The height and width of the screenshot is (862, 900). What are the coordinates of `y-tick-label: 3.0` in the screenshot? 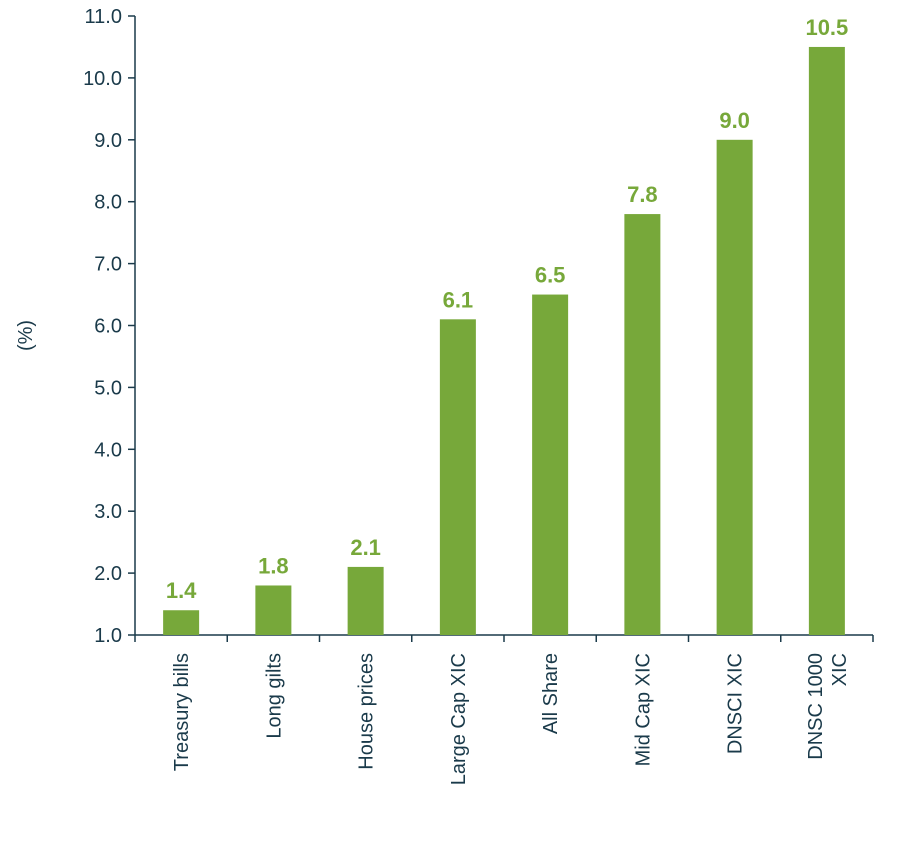 It's located at (108, 512).